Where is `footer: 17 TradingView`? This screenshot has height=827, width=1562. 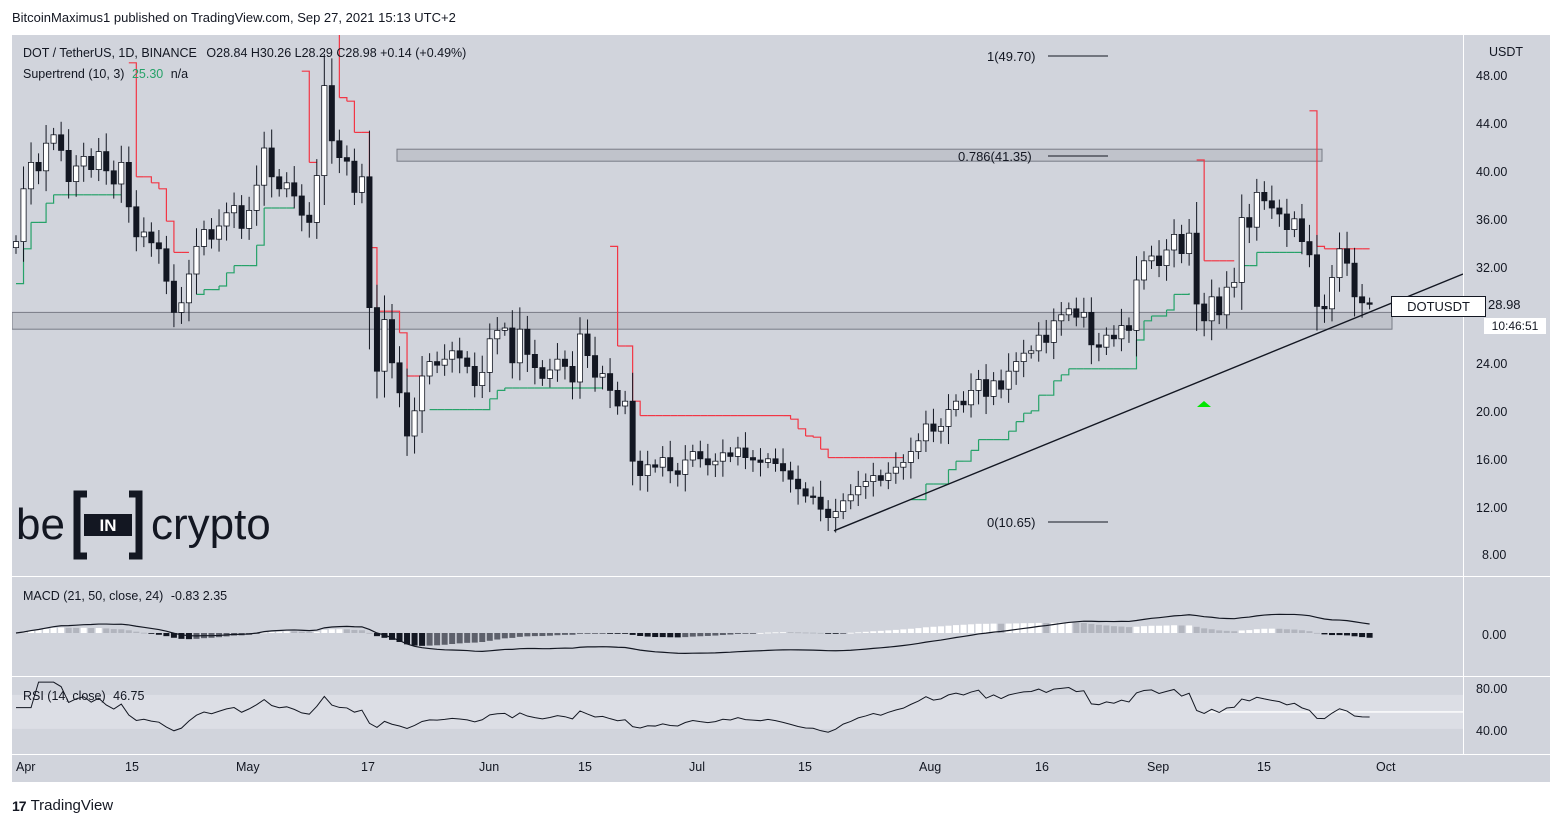 footer: 17 TradingView is located at coordinates (62, 805).